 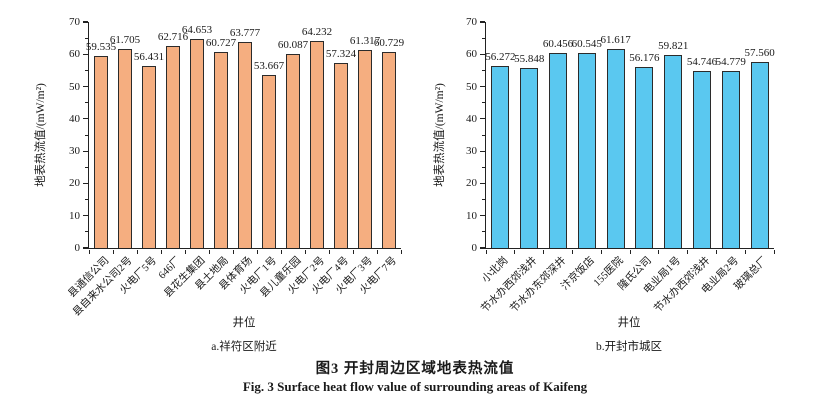 I want to click on y-tick-label: 30, so click(x=471, y=151).